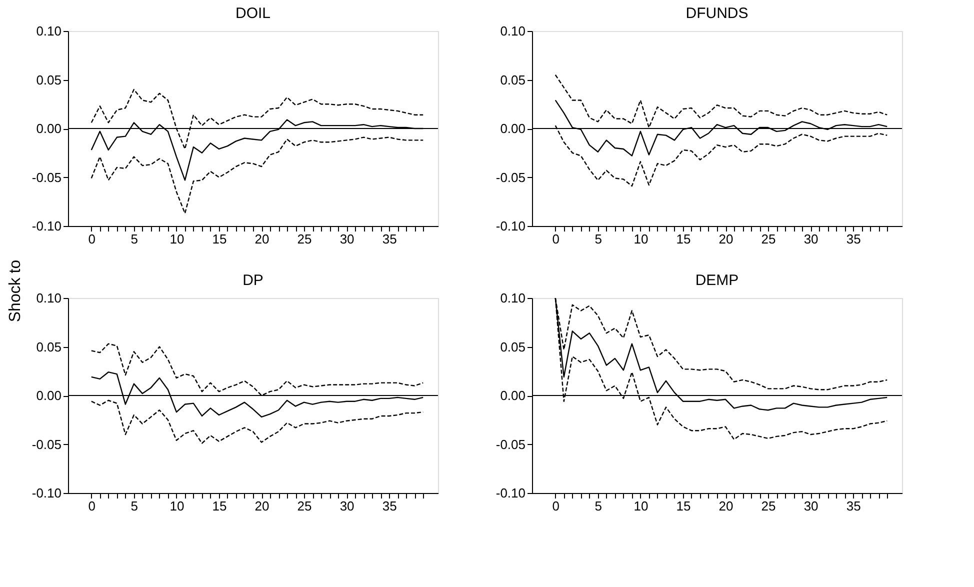  I want to click on chart-title: DEMP, so click(717, 280).